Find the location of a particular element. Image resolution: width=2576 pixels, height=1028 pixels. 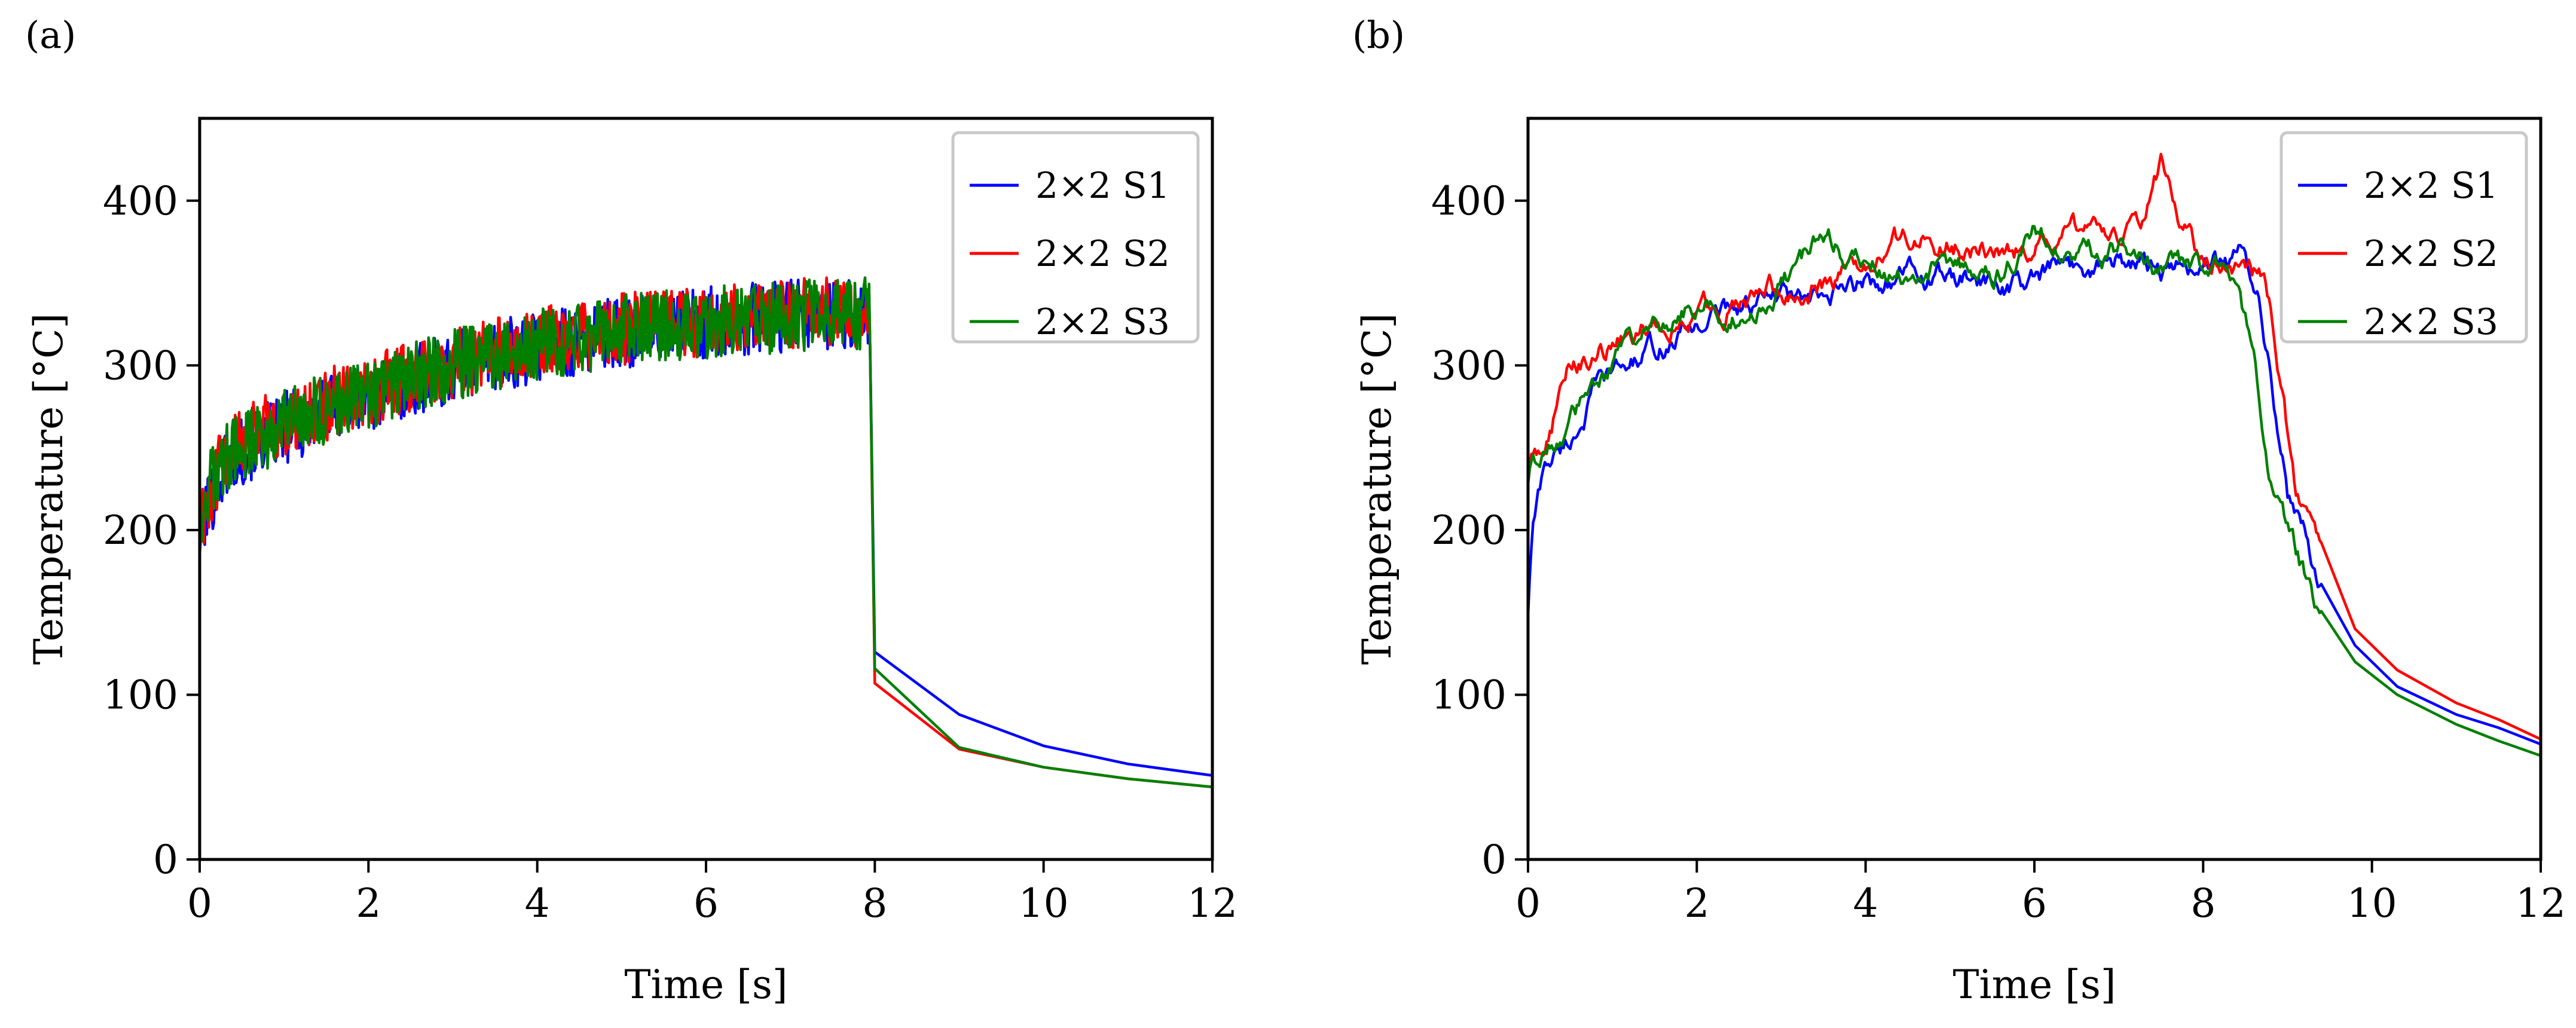

panel-a-legend-label-s3: 2×2 S3 is located at coordinates (1102, 322).